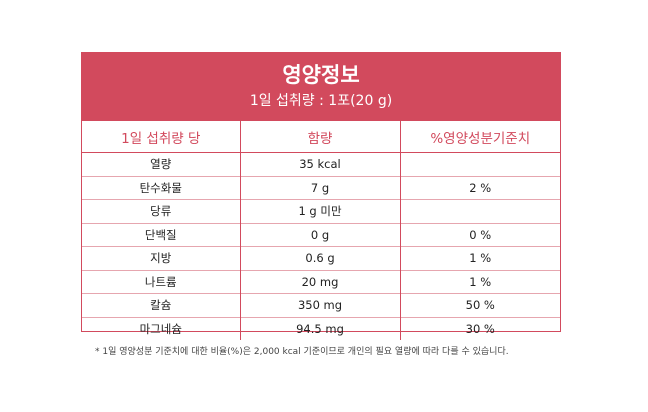 The image size is (648, 412). I want to click on nutrient-amount: 0 g, so click(319, 234).